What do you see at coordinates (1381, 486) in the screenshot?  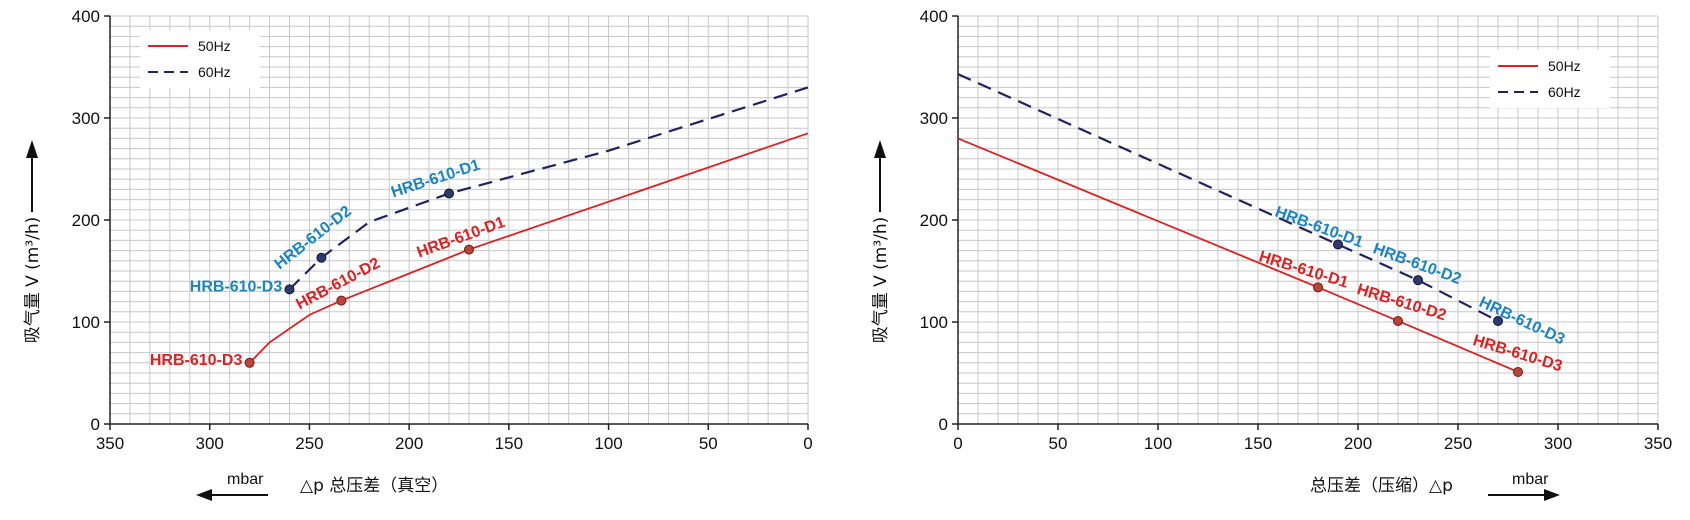 I see `x-axis-label: 总压差（压缩）△p` at bounding box center [1381, 486].